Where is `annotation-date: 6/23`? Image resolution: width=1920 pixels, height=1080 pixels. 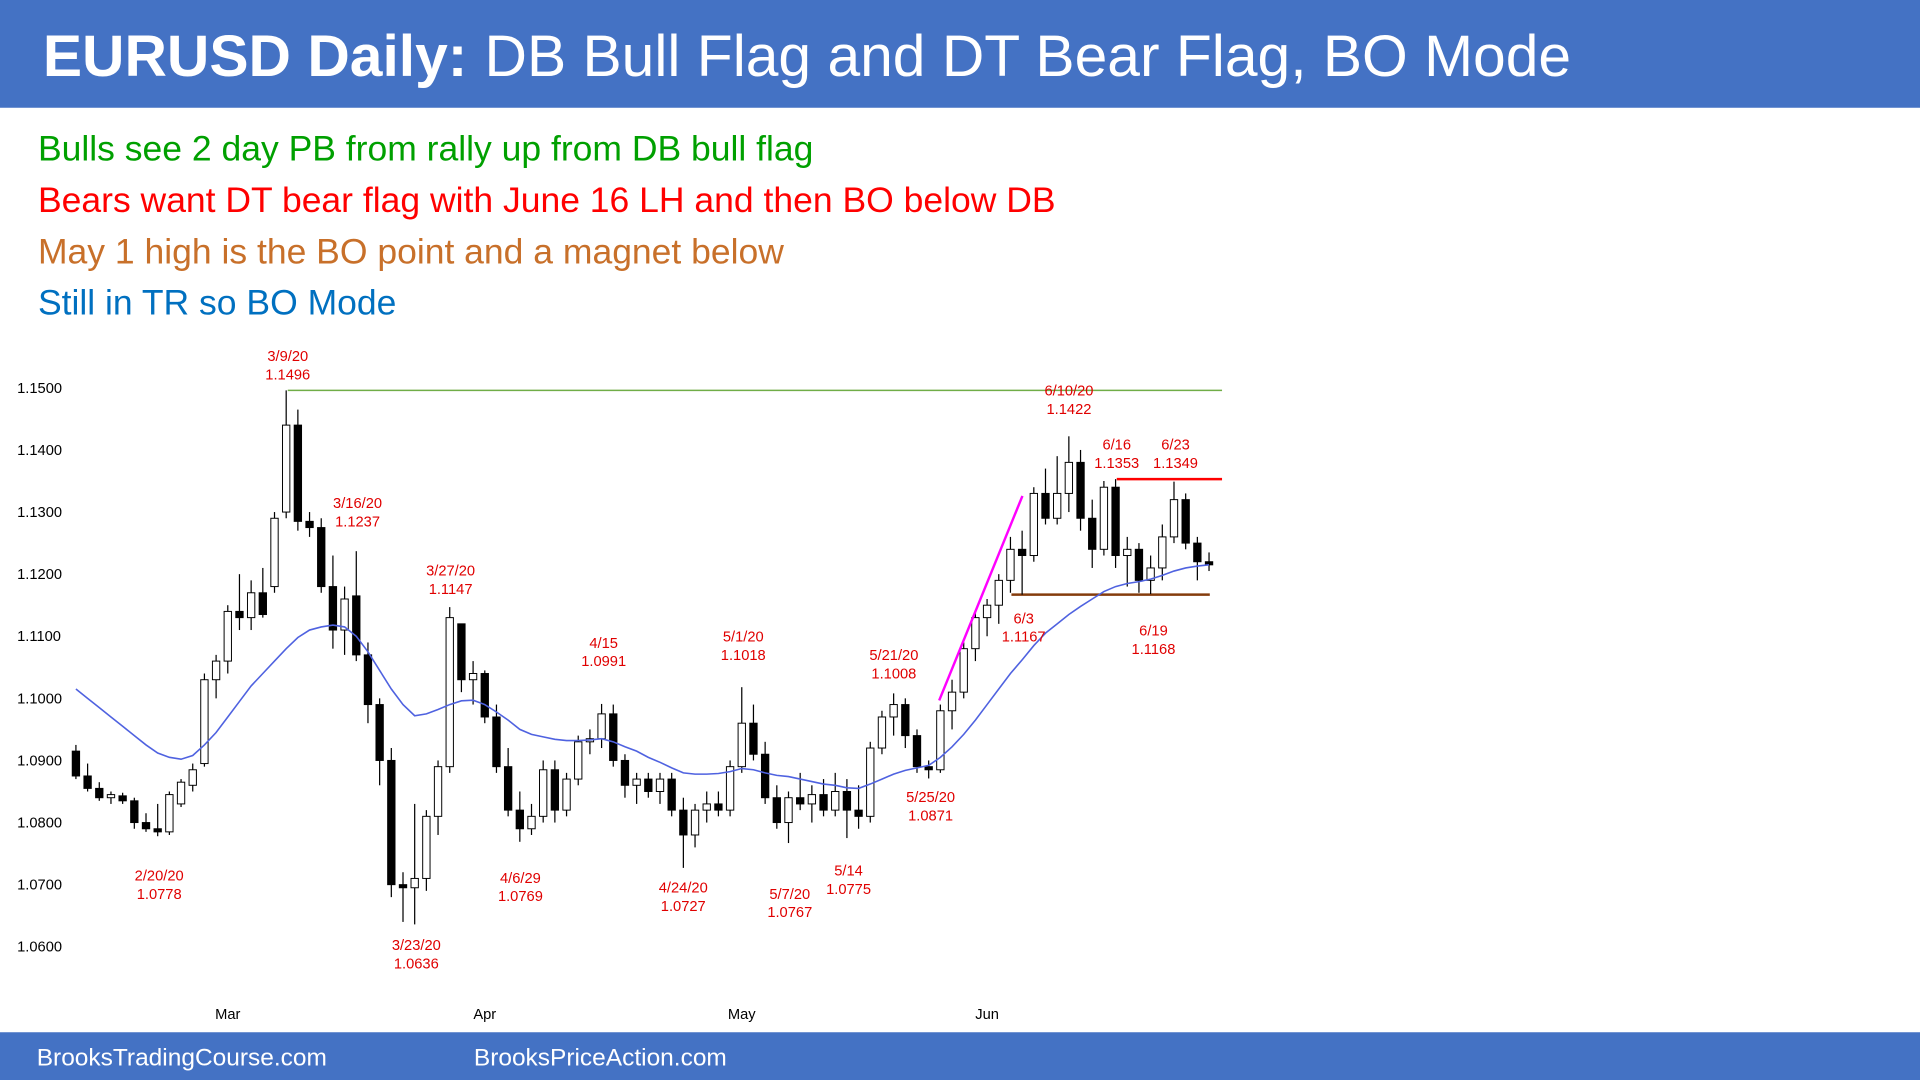
annotation-date: 6/23 is located at coordinates (1175, 445).